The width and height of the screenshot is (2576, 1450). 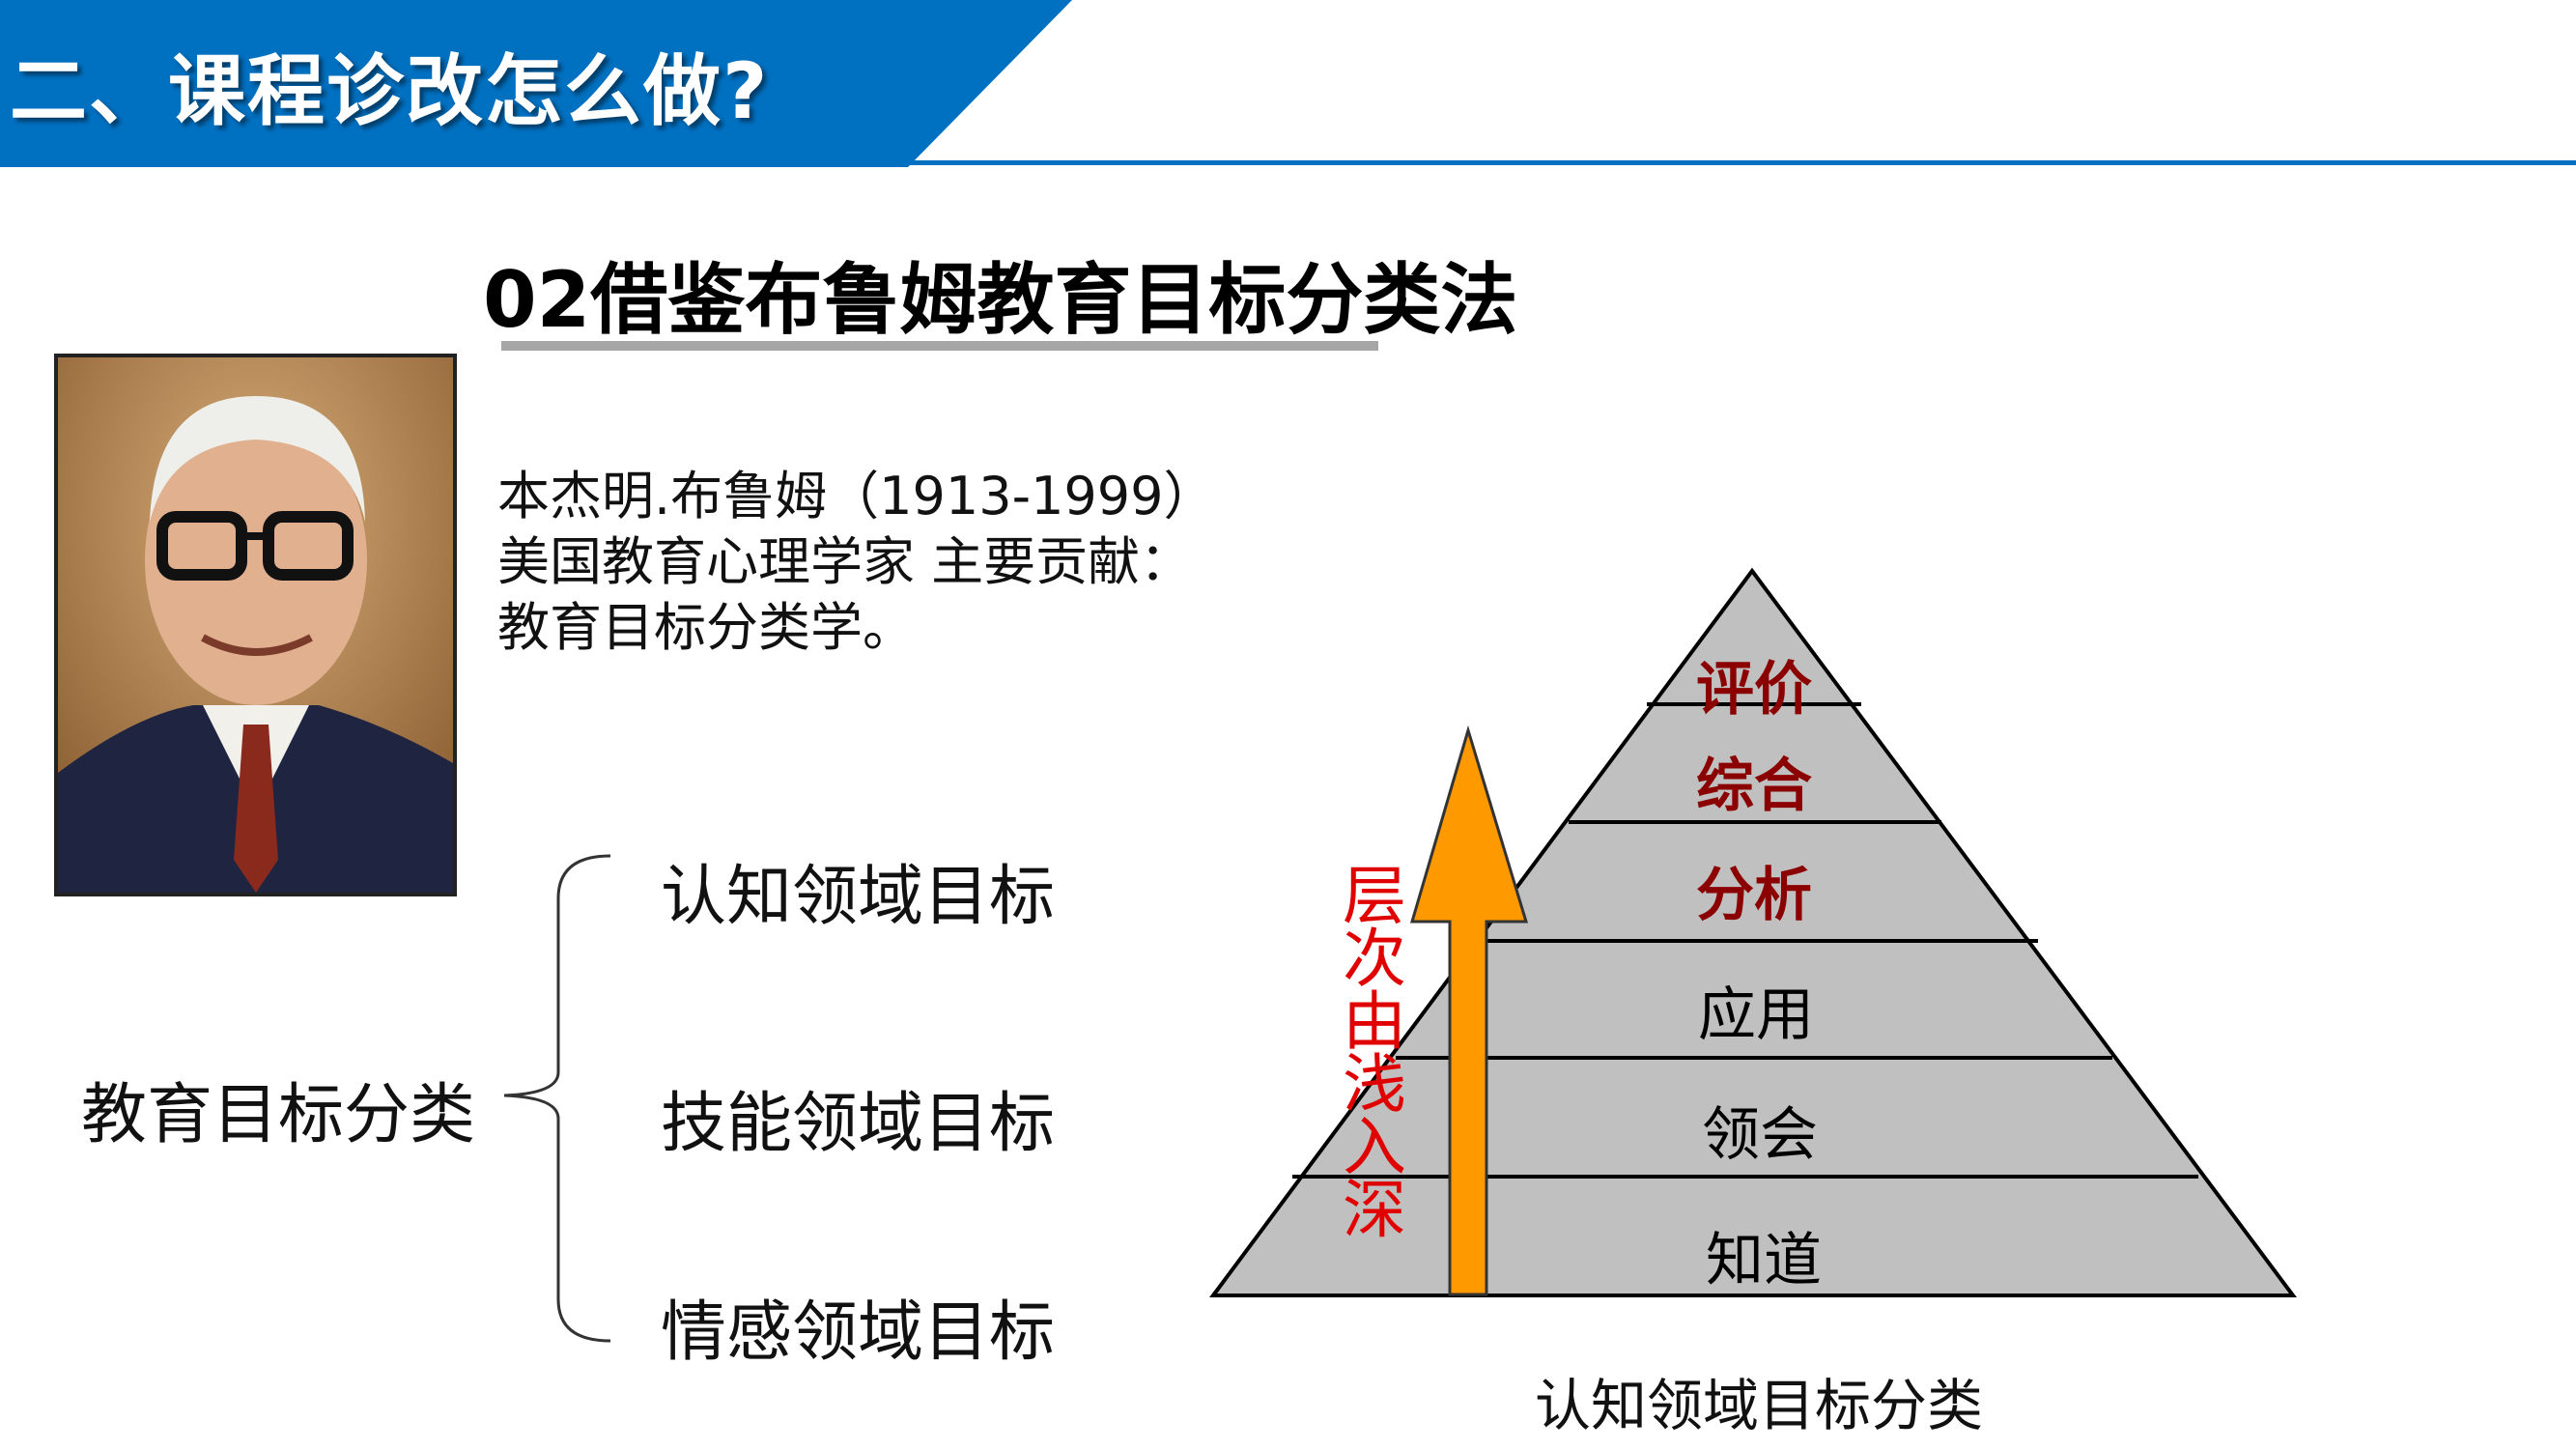 I want to click on section-title-underline, so click(x=939, y=346).